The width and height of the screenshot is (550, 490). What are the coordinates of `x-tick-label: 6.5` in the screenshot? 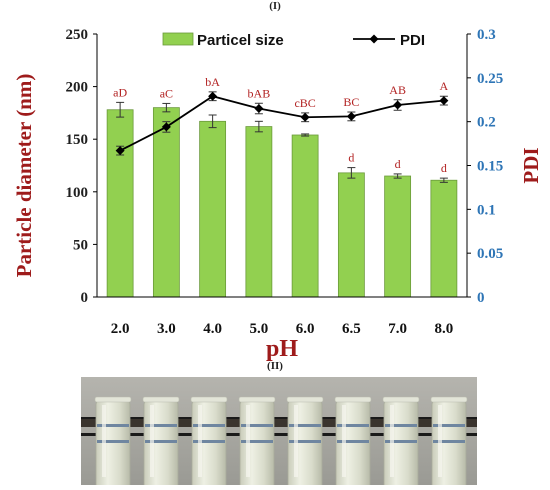 It's located at (351, 329).